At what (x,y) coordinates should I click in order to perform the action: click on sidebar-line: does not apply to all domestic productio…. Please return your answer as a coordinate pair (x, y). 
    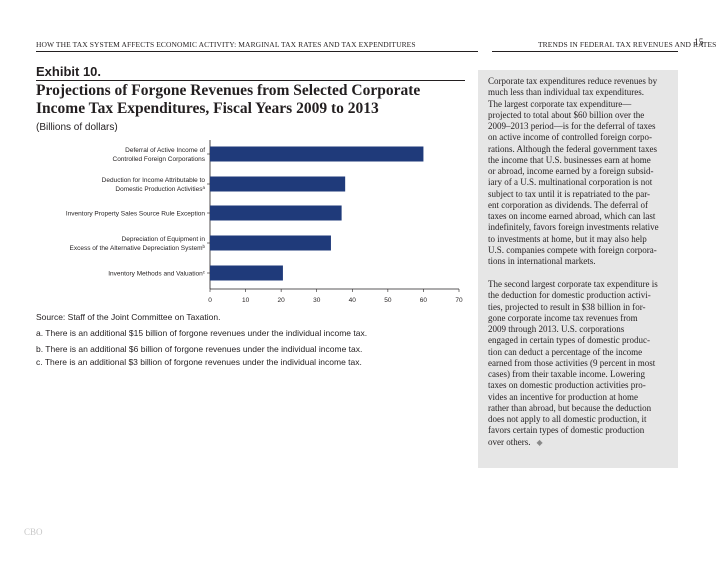
    Looking at the image, I should click on (567, 419).